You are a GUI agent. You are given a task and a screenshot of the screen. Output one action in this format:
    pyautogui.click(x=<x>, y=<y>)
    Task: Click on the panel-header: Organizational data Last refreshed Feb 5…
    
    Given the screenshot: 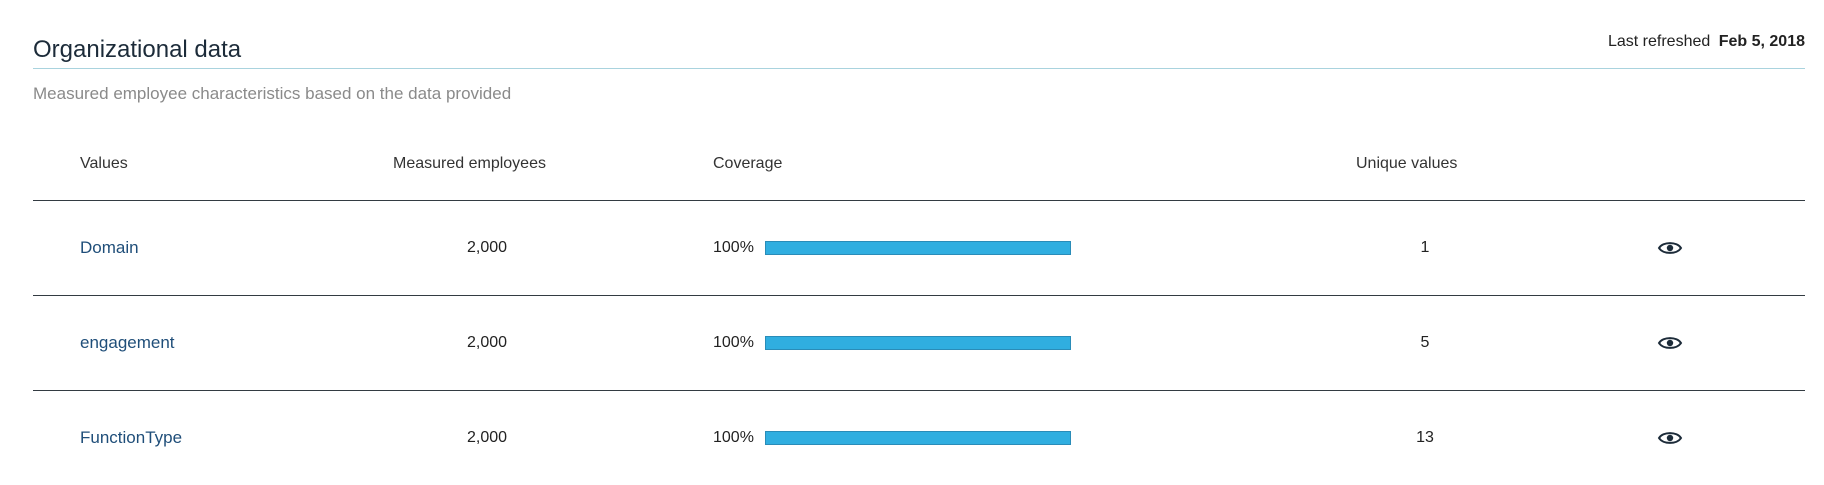 What is the action you would take?
    pyautogui.click(x=919, y=48)
    